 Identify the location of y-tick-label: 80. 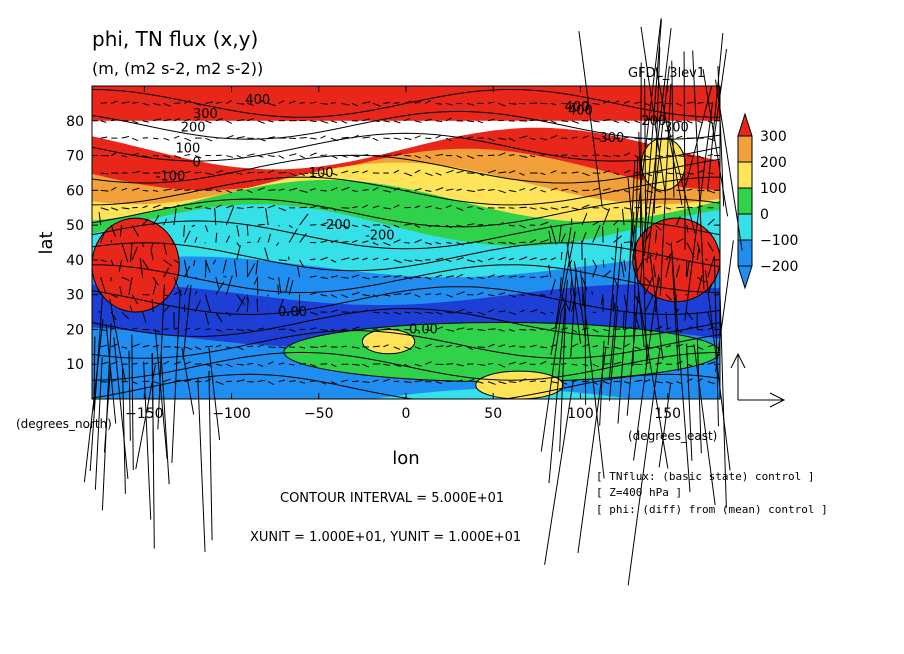
(75, 122).